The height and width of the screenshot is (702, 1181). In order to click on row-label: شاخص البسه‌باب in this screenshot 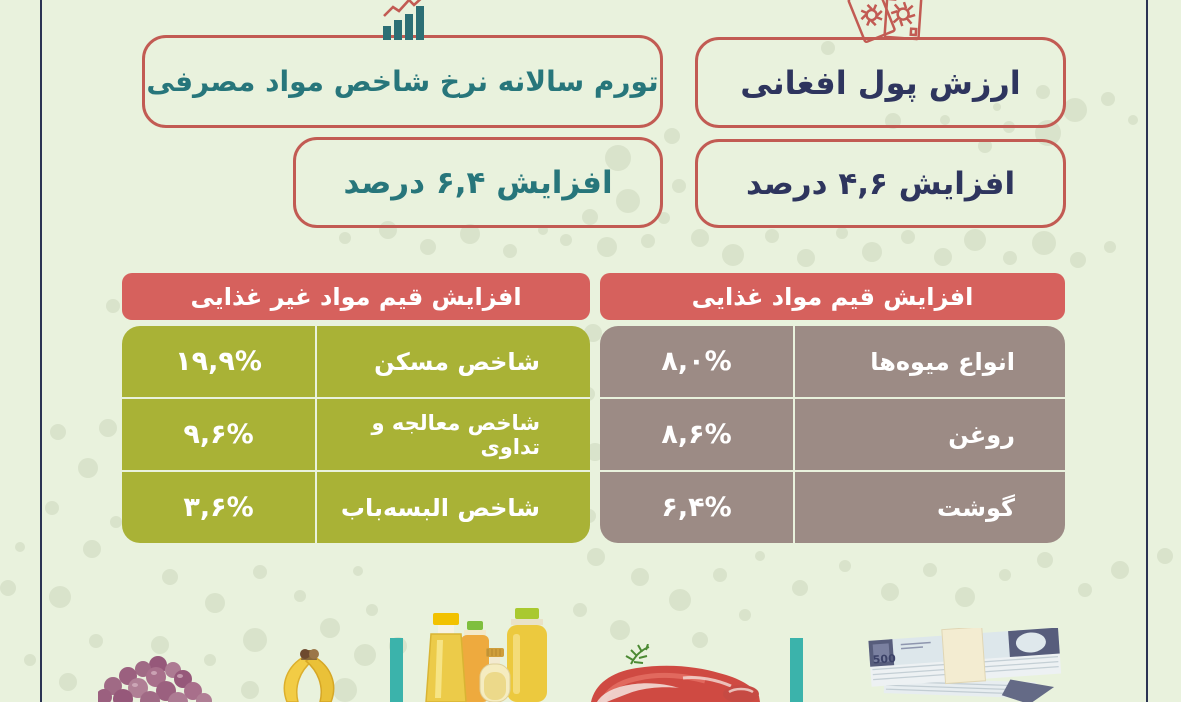, I will do `click(453, 507)`.